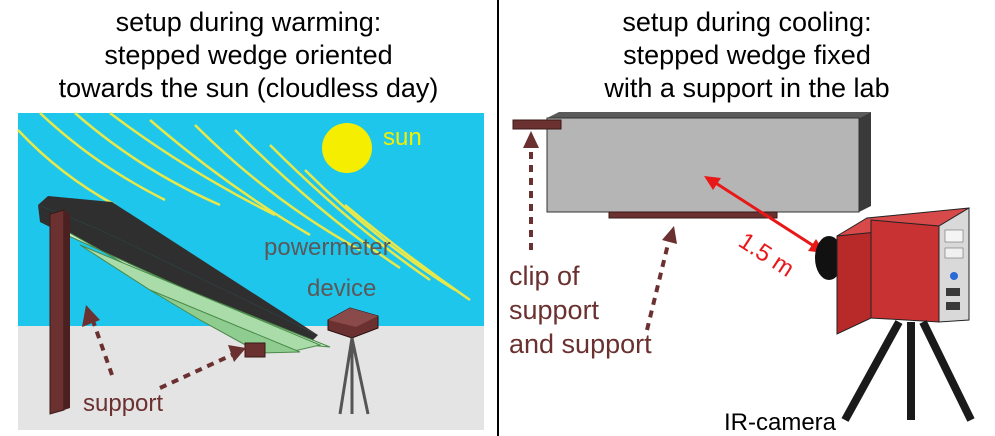 This screenshot has width=995, height=436. Describe the element at coordinates (347, 148) in the screenshot. I see `sun-icon` at that location.